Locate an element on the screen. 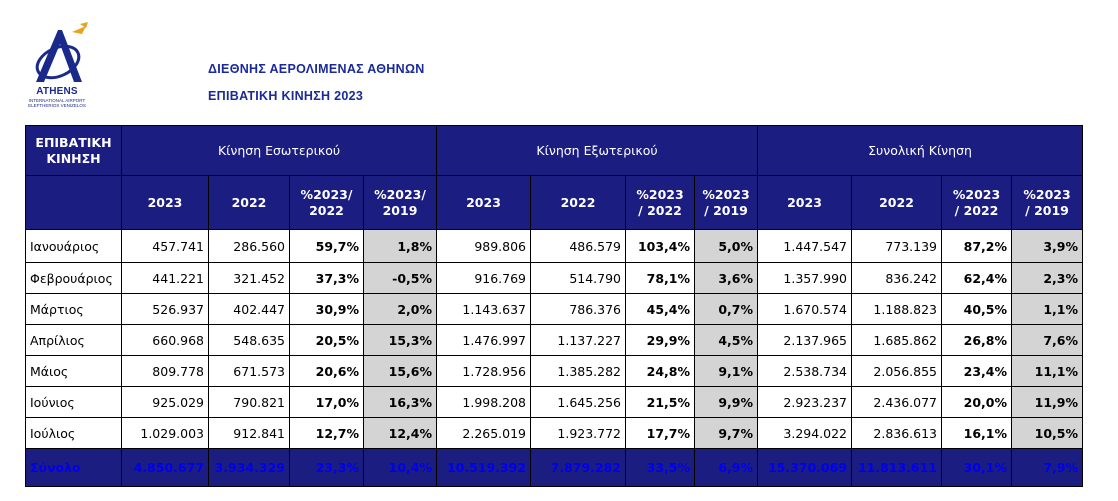 This screenshot has width=1118, height=501. col-header-line-2: 2022 is located at coordinates (326, 210).